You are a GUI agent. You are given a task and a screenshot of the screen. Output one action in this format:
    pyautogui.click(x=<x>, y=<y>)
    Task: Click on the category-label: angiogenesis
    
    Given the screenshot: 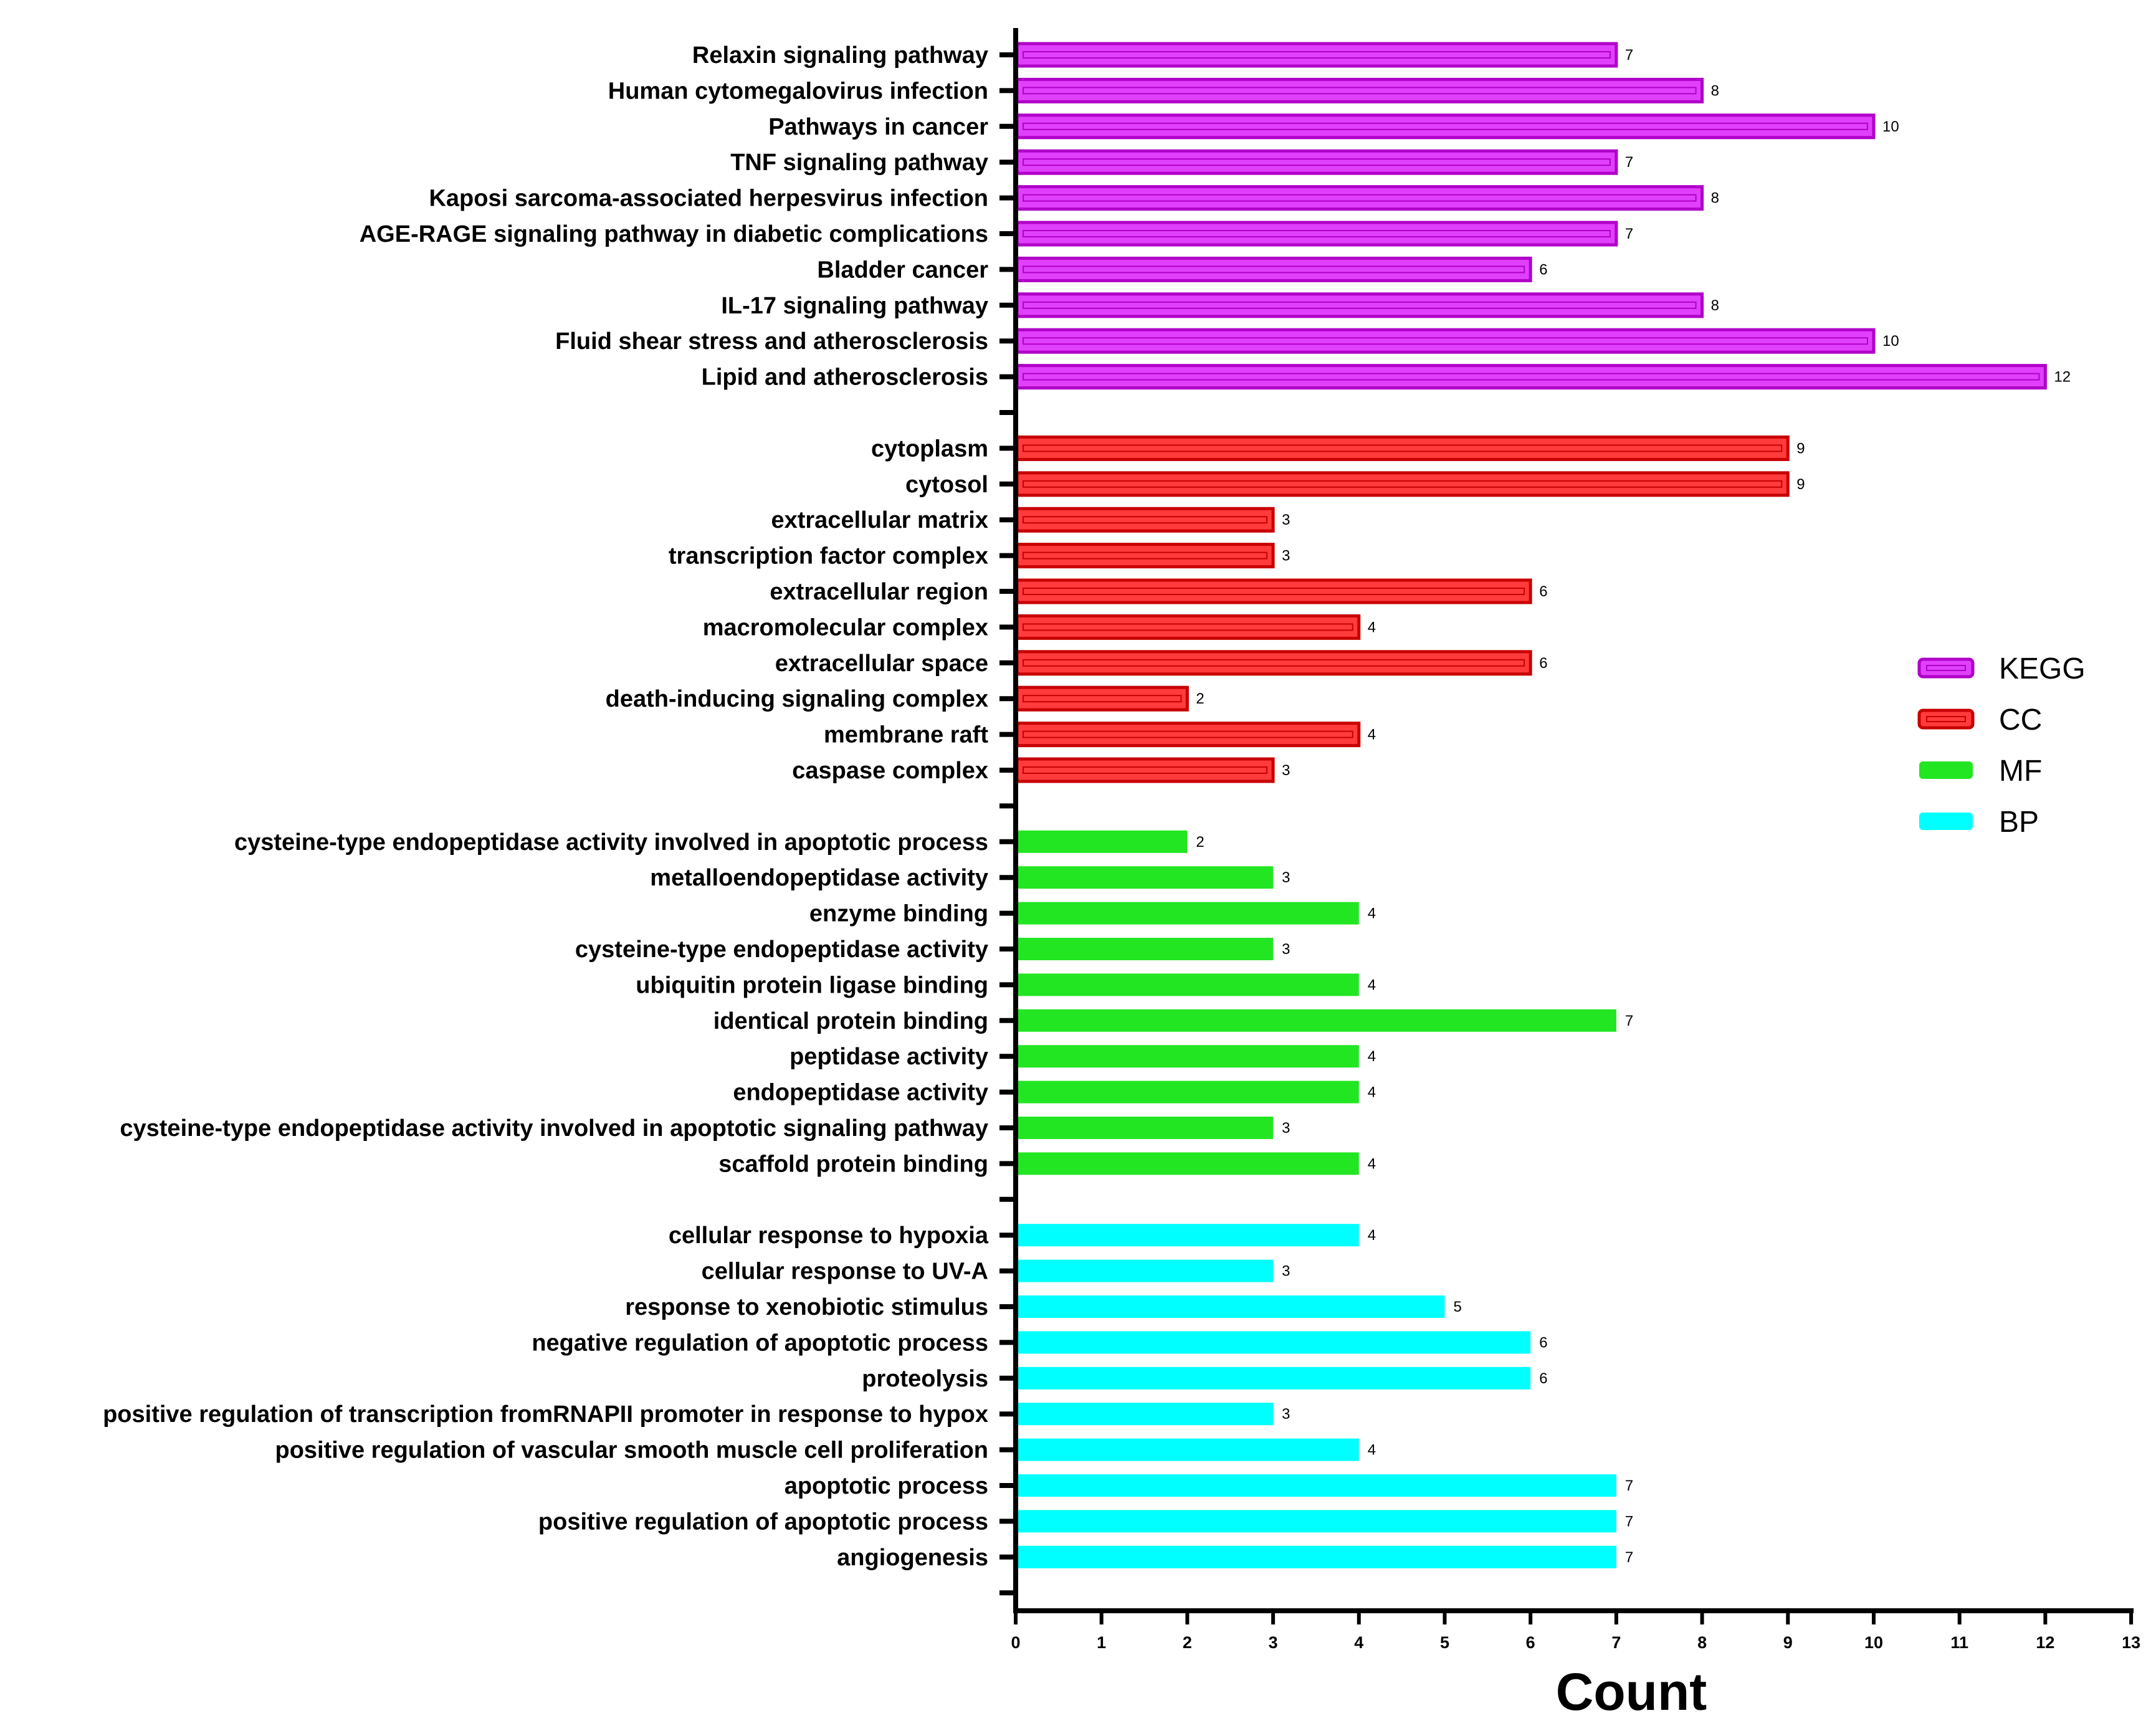 What is the action you would take?
    pyautogui.click(x=912, y=1558)
    